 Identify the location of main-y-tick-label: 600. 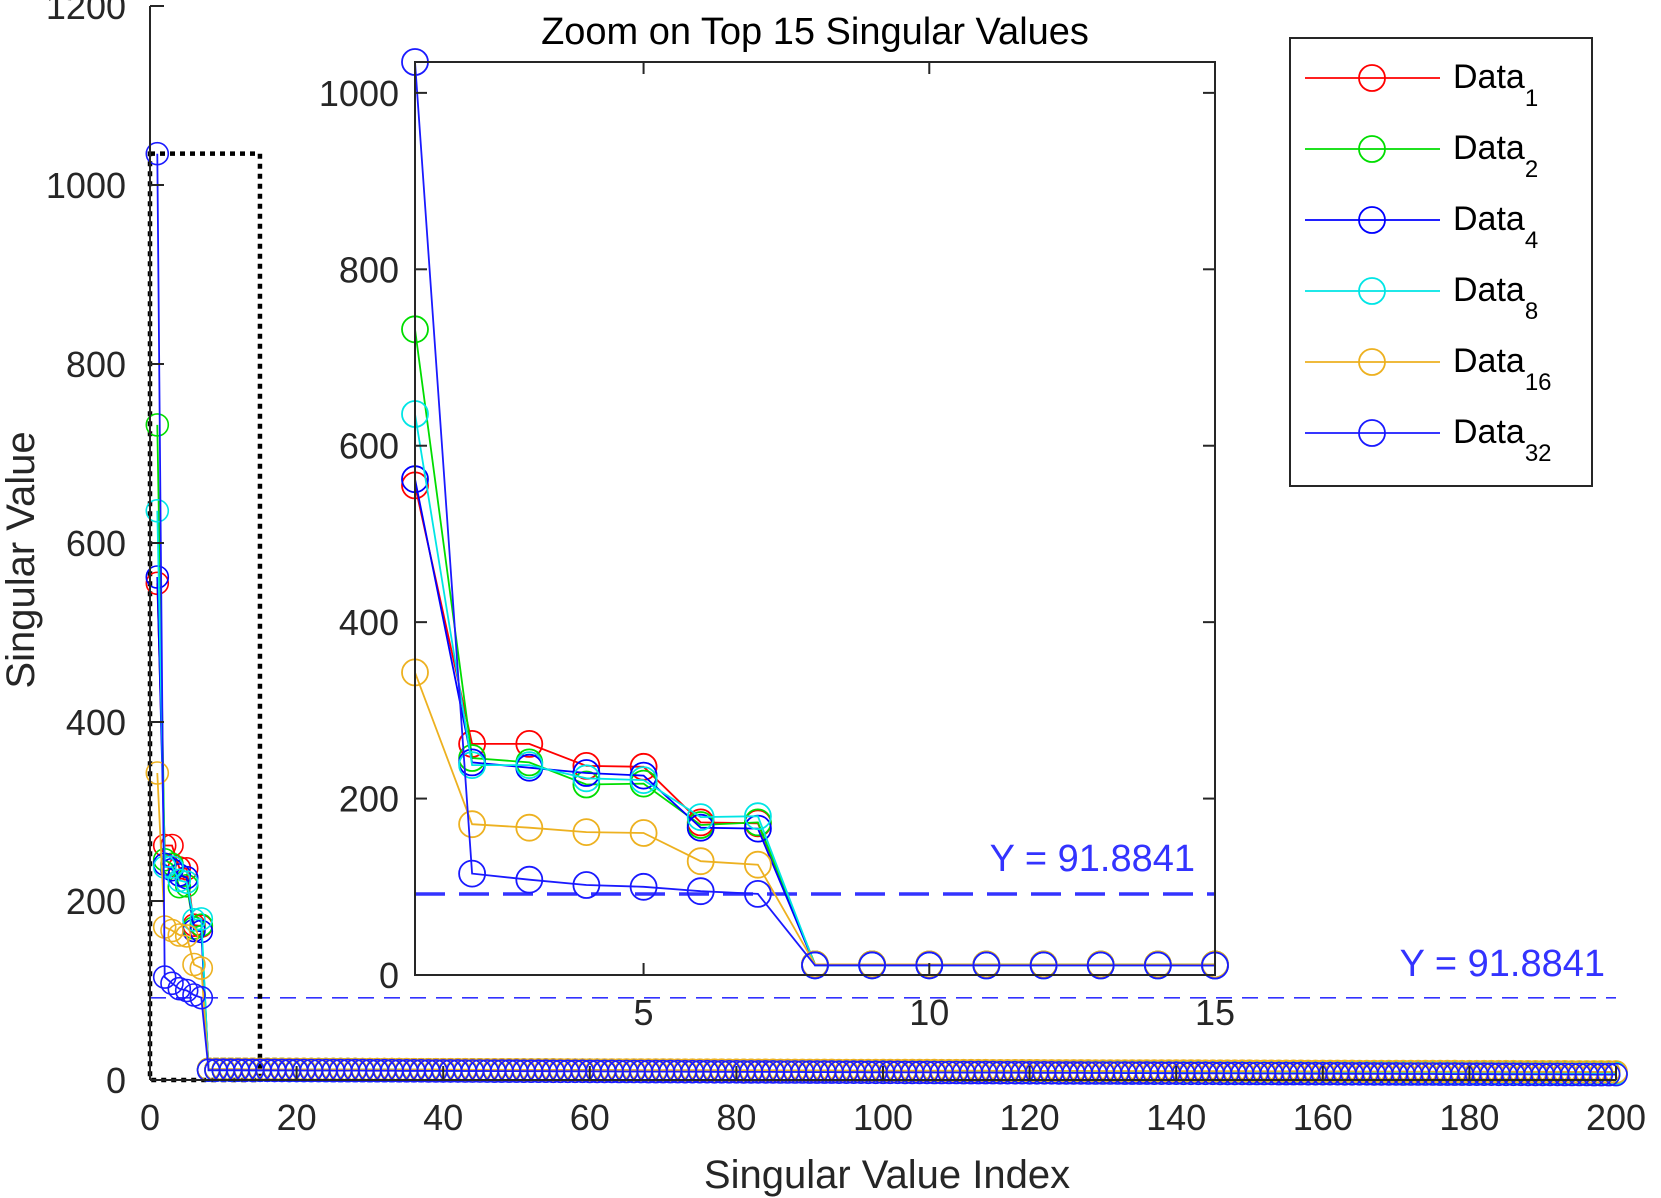
(96, 543).